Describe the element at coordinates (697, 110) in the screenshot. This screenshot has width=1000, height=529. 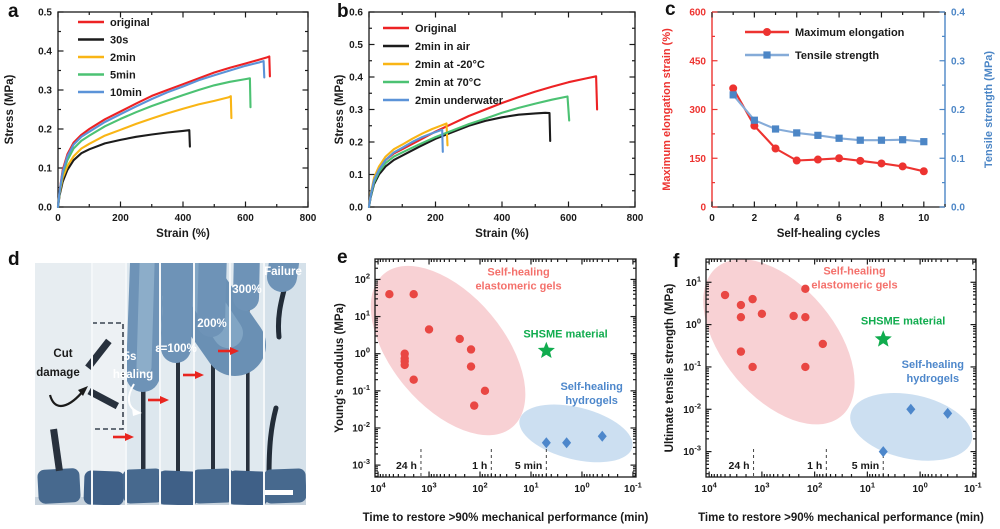
I see `svg-text: 300` at that location.